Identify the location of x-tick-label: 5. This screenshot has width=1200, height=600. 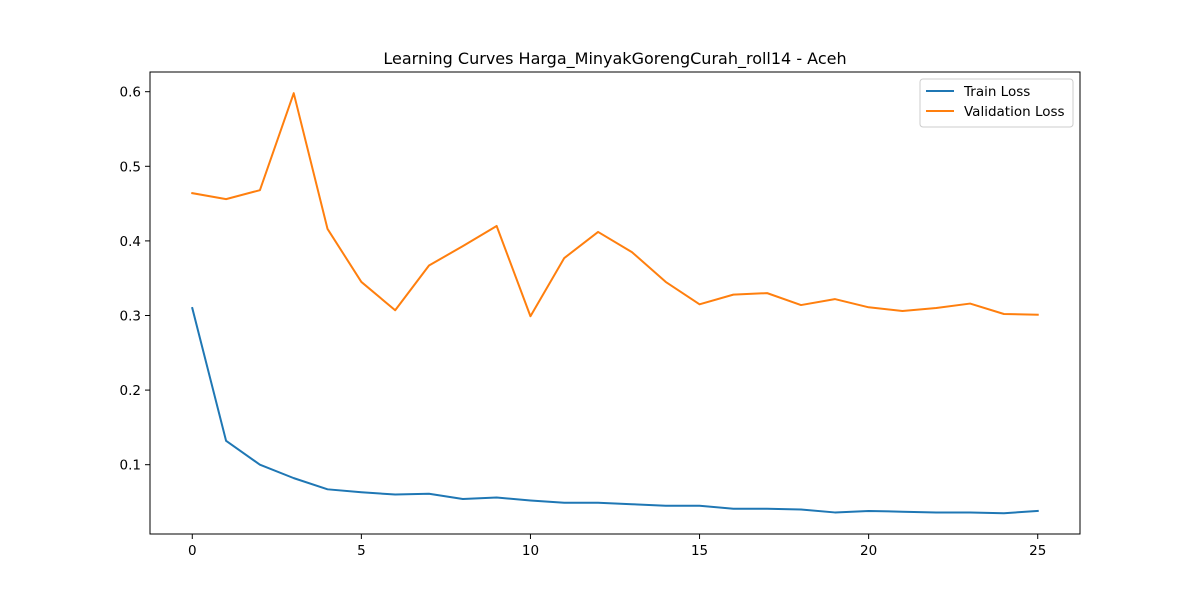
(361, 551).